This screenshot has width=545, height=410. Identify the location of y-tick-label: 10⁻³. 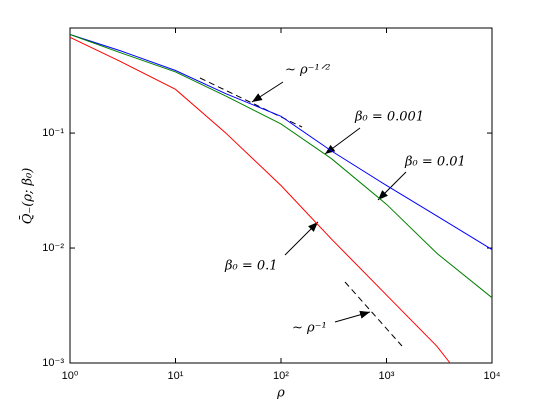
(53, 363).